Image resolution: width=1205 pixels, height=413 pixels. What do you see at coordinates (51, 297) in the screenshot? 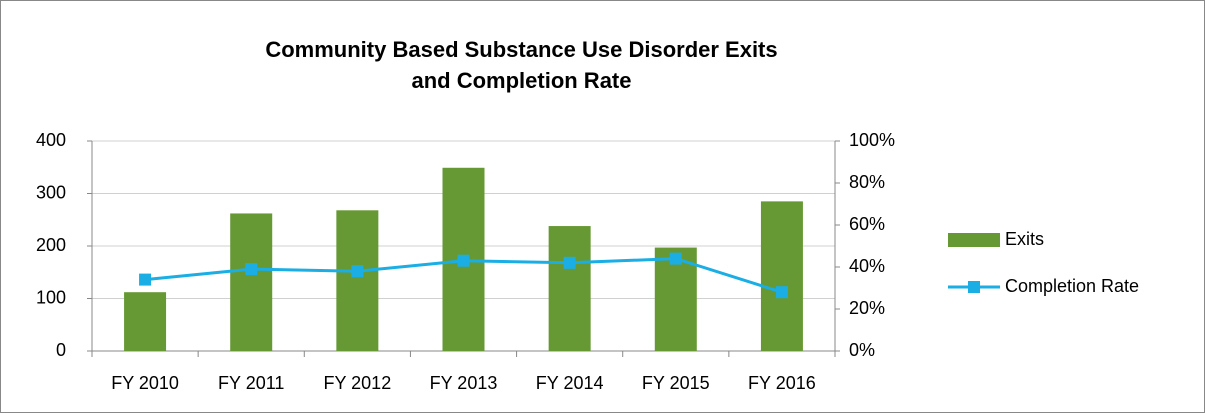
I see `y-tick-label: 100` at bounding box center [51, 297].